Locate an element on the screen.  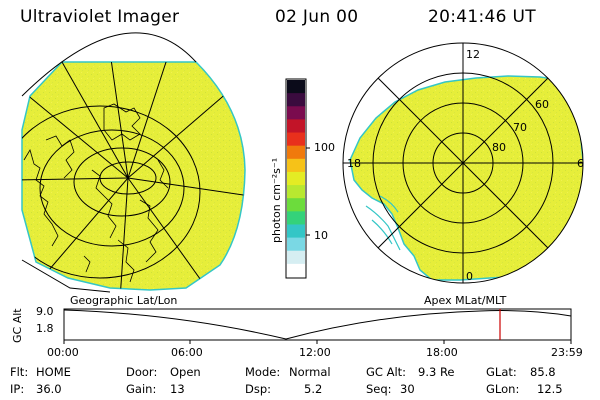
mlt-label-0: 0 is located at coordinates (469, 276).